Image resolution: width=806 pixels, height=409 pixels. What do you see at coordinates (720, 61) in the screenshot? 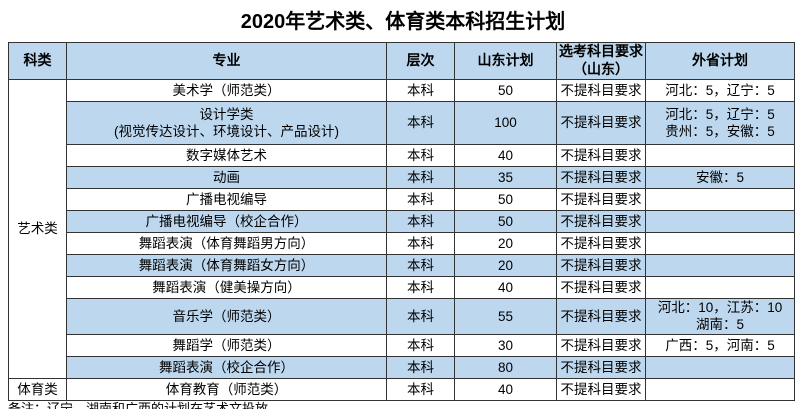
I see `col-header-other-province: 外省计划` at bounding box center [720, 61].